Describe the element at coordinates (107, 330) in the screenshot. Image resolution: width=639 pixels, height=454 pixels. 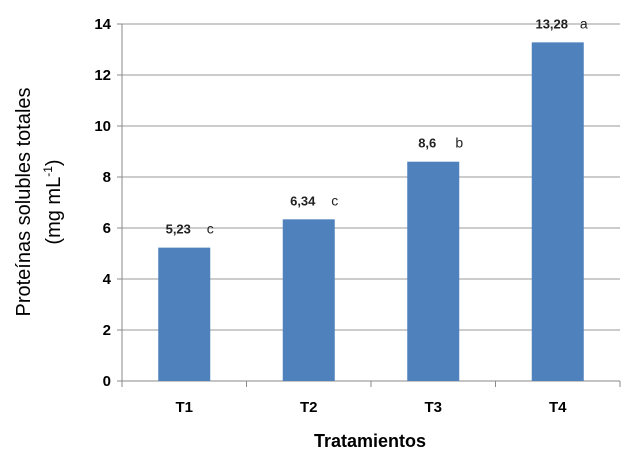
I see `y-tick-label: 2` at that location.